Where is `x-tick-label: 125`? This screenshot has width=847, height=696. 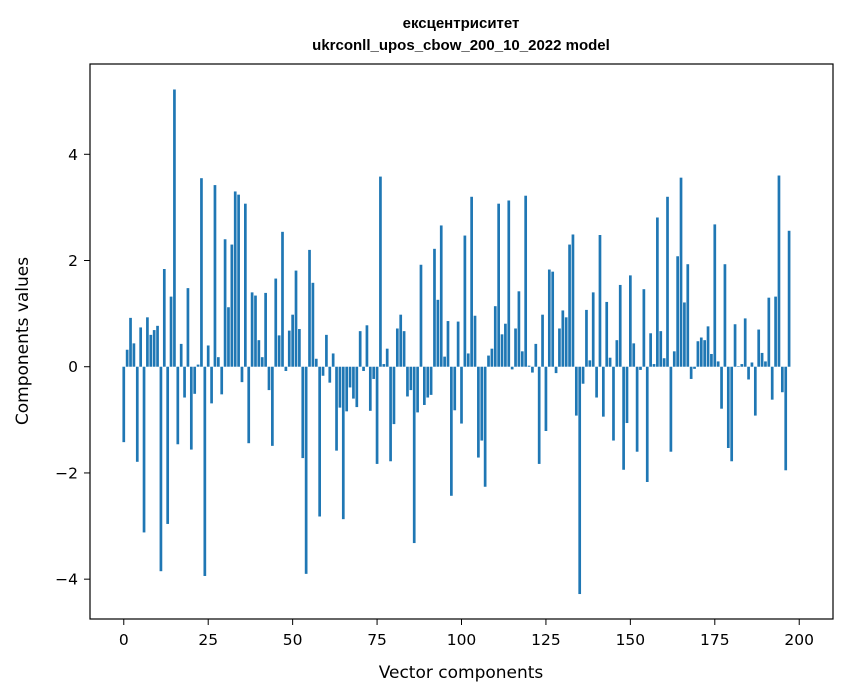 x-tick-label: 125 is located at coordinates (546, 640).